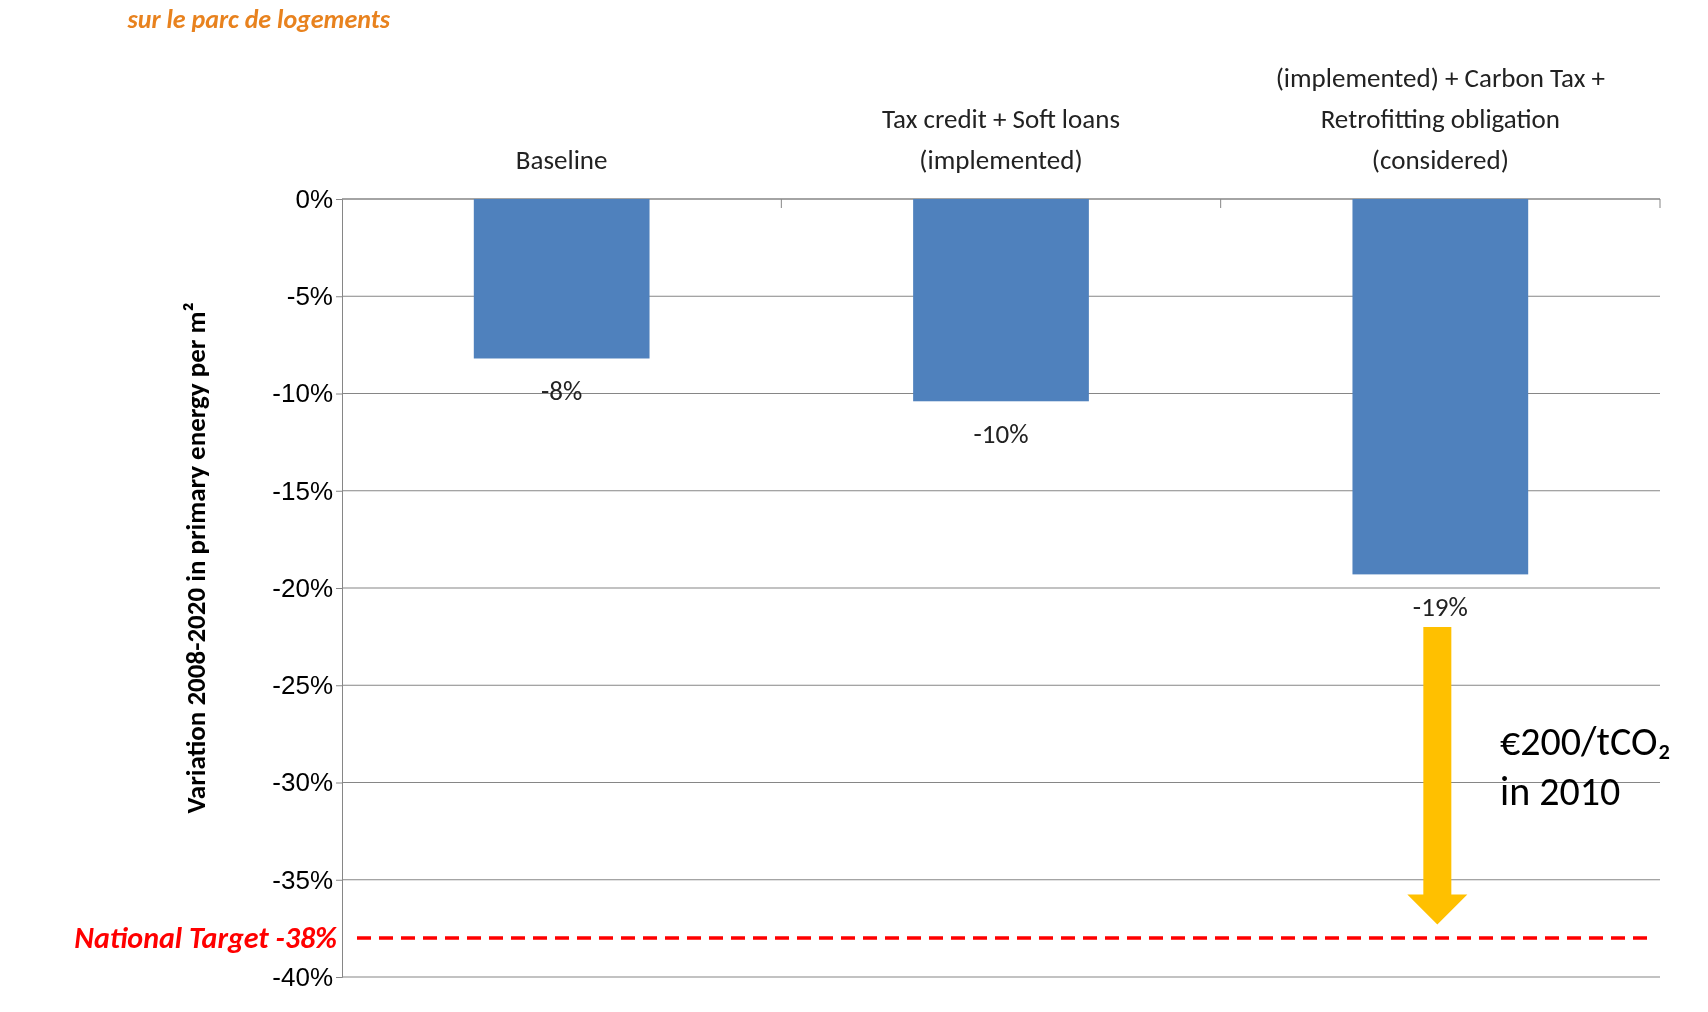  I want to click on ref-line-label: National Target -38%, so click(206, 938).